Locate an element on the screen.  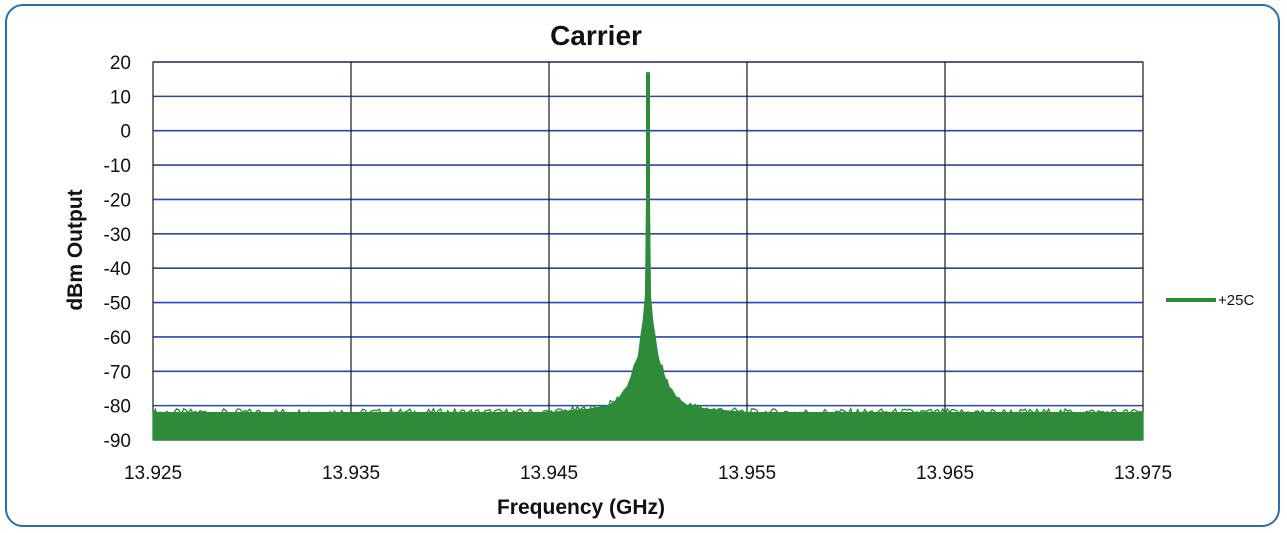
y-tick-label: -80 is located at coordinates (117, 407).